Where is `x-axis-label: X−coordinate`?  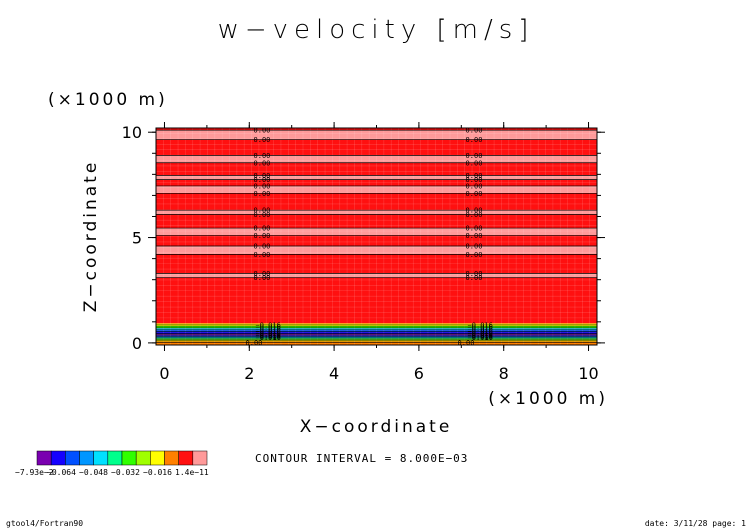 x-axis-label: X−coordinate is located at coordinates (376, 427).